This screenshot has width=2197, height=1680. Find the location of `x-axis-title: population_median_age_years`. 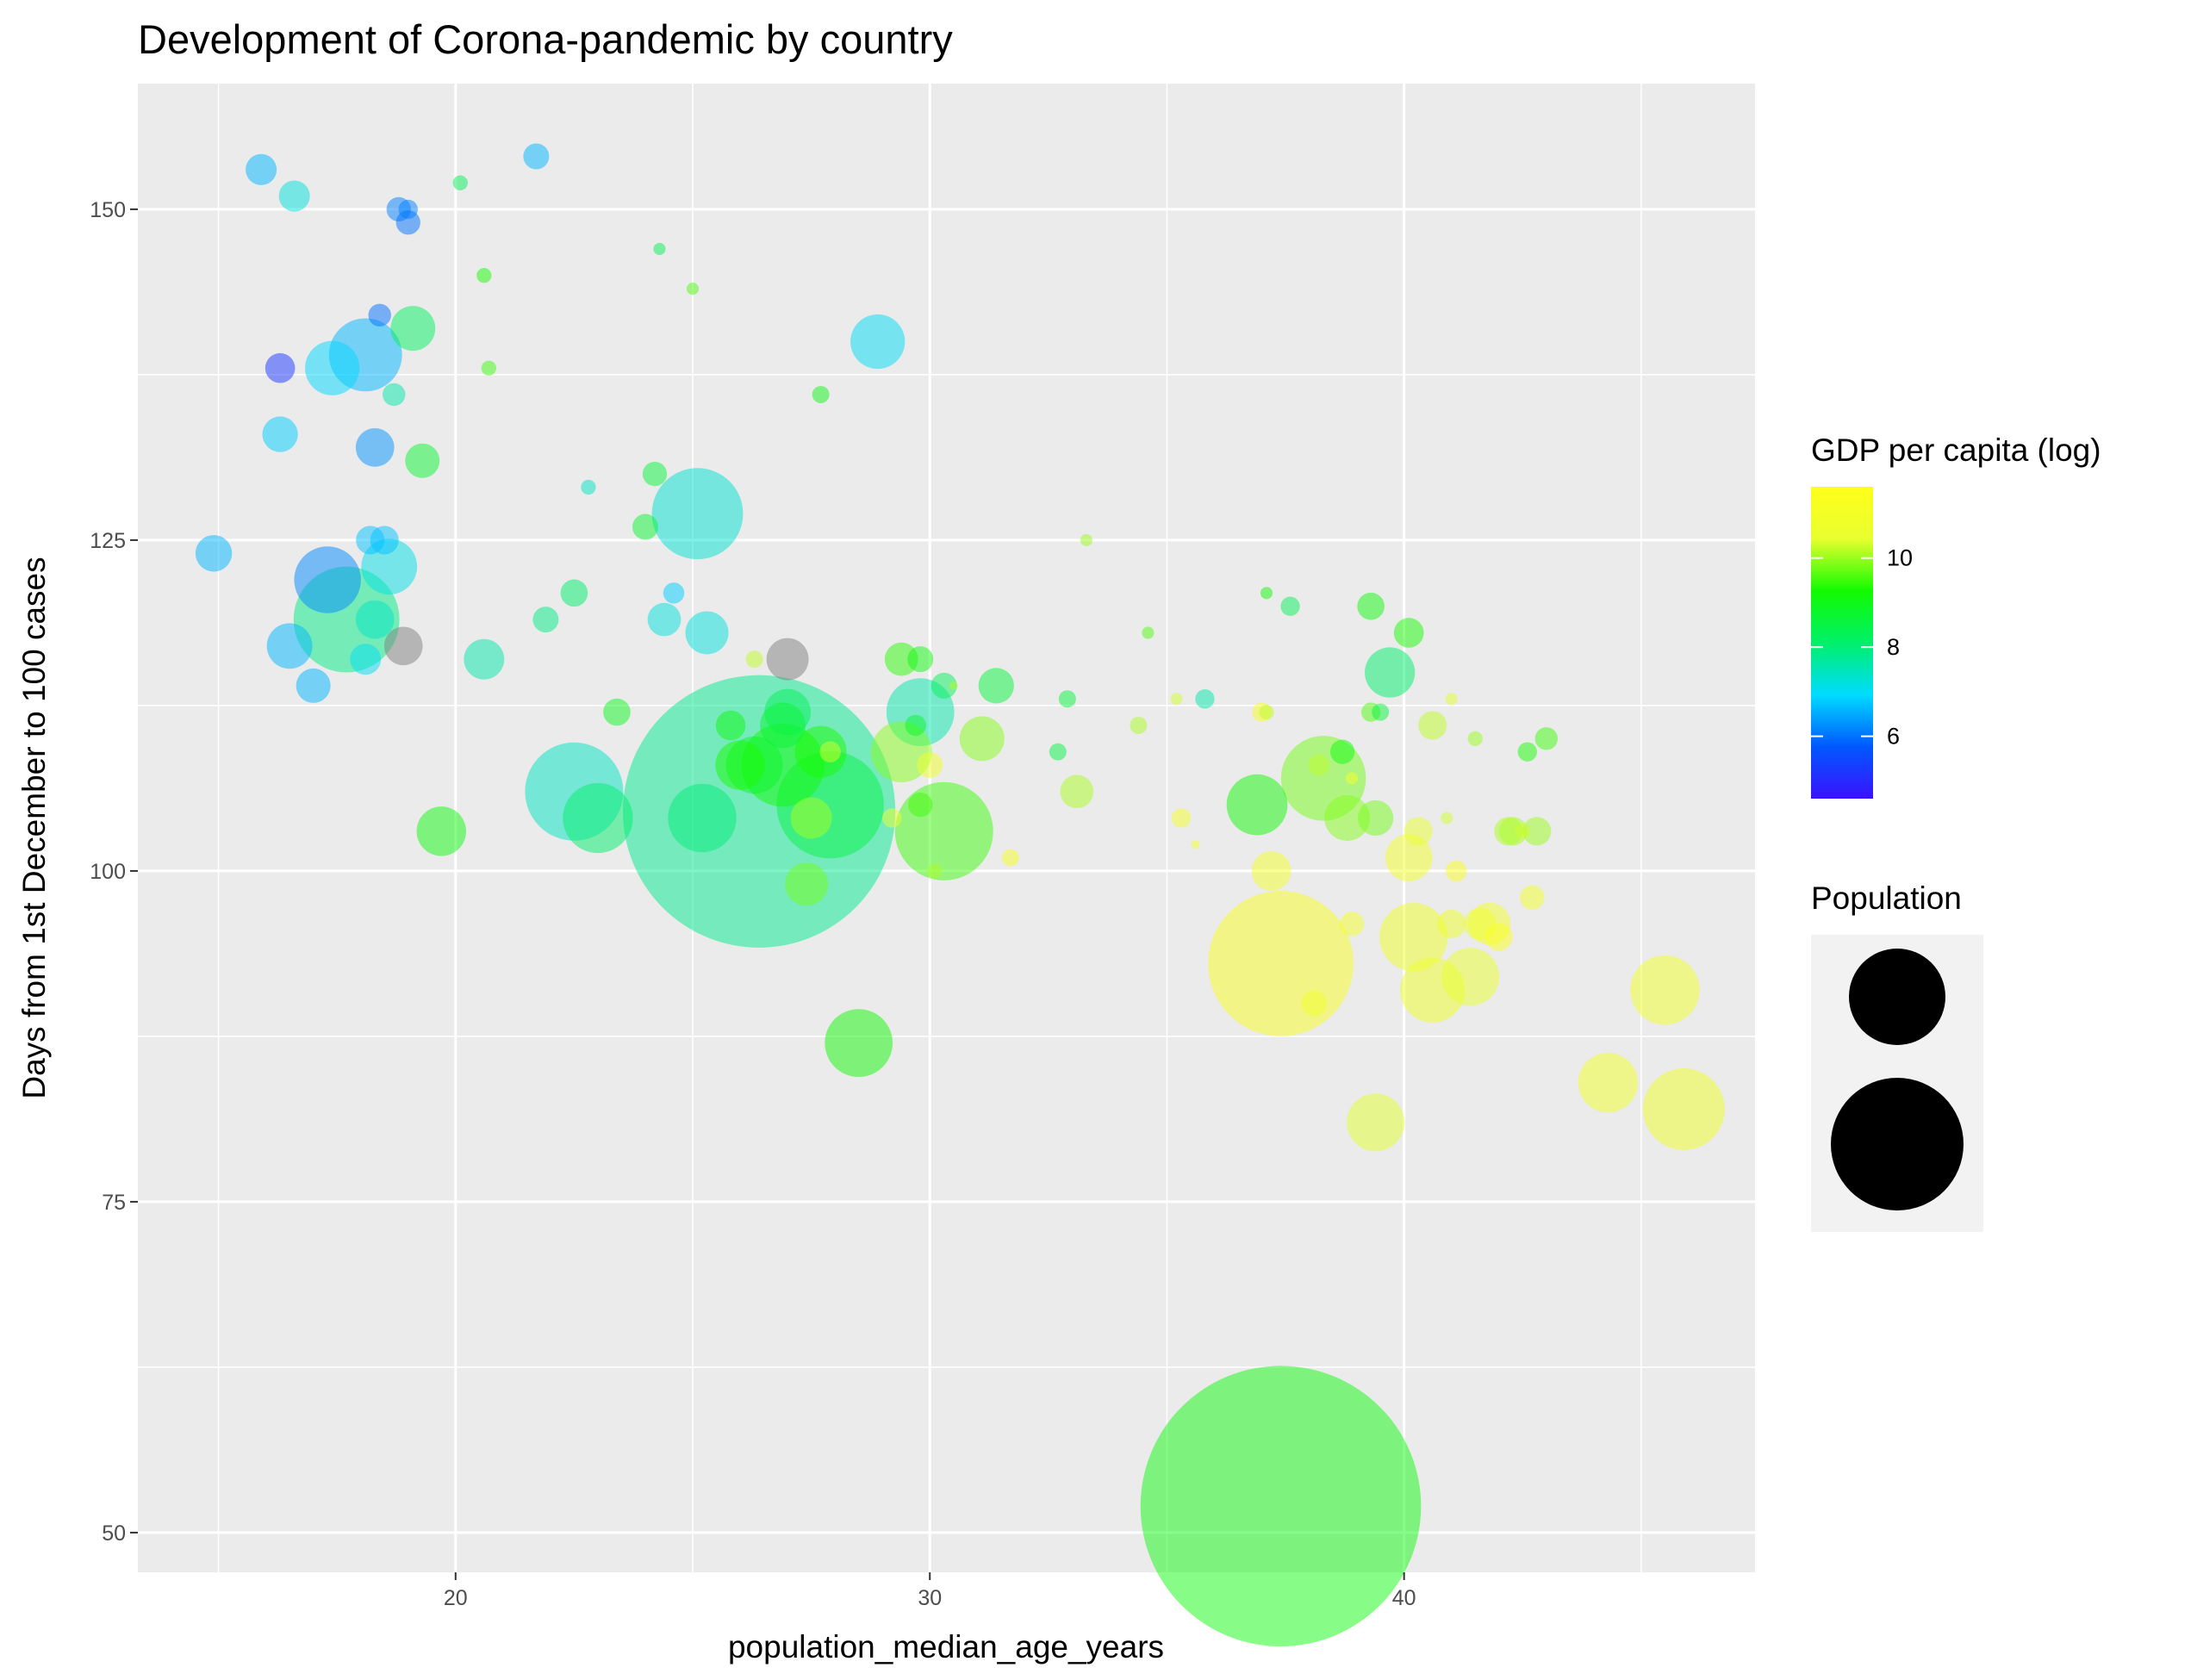

x-axis-title: population_median_age_years is located at coordinates (946, 1647).